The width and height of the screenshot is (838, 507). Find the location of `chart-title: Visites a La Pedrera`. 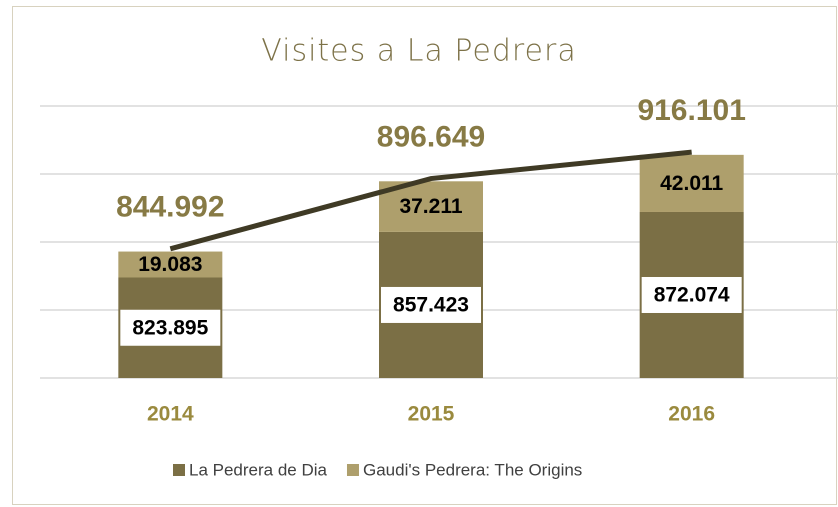

chart-title: Visites a La Pedrera is located at coordinates (418, 51).